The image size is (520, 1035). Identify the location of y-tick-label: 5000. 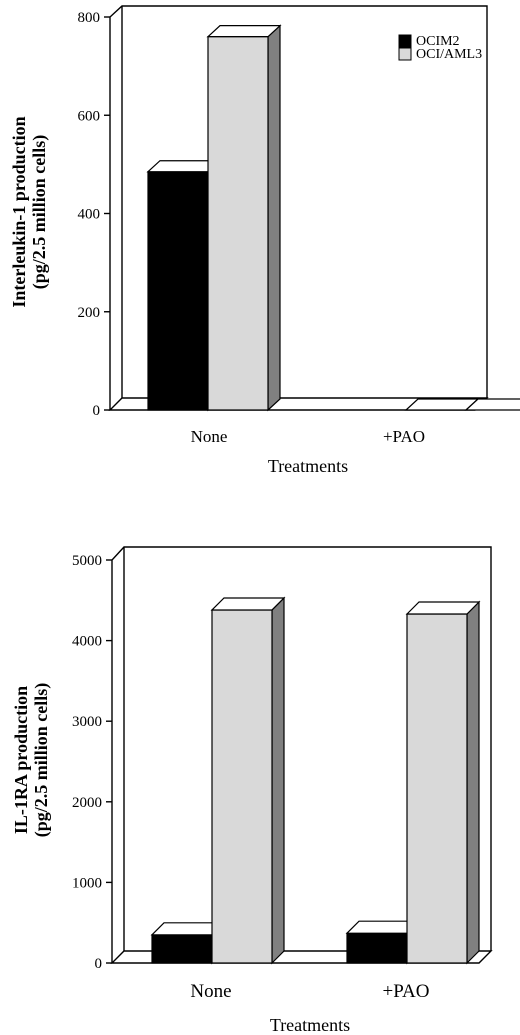
(87, 561).